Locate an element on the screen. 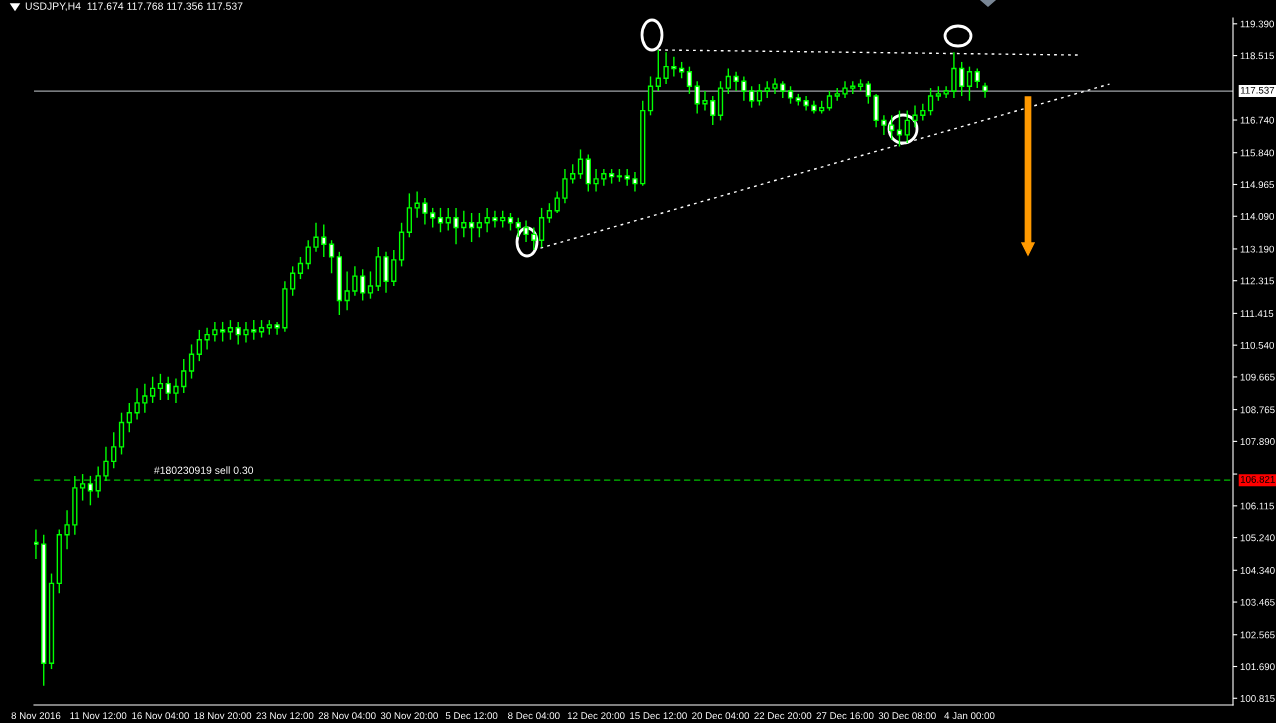 Image resolution: width=1276 pixels, height=723 pixels. y-tick-label: 113.190 is located at coordinates (1257, 249).